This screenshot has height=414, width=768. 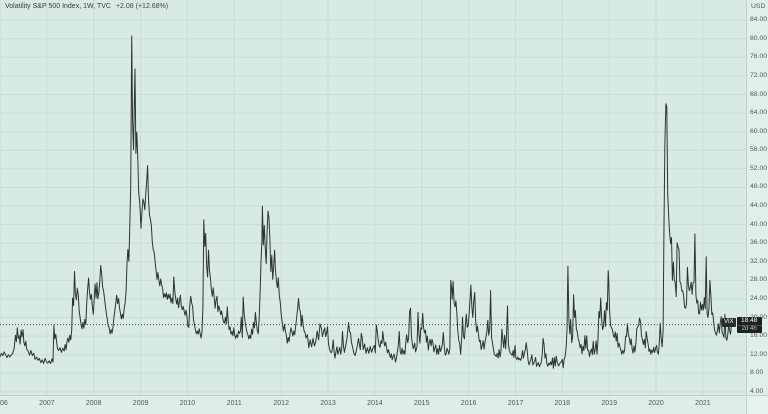 What do you see at coordinates (758, 6) in the screenshot?
I see `currency-label: USD` at bounding box center [758, 6].